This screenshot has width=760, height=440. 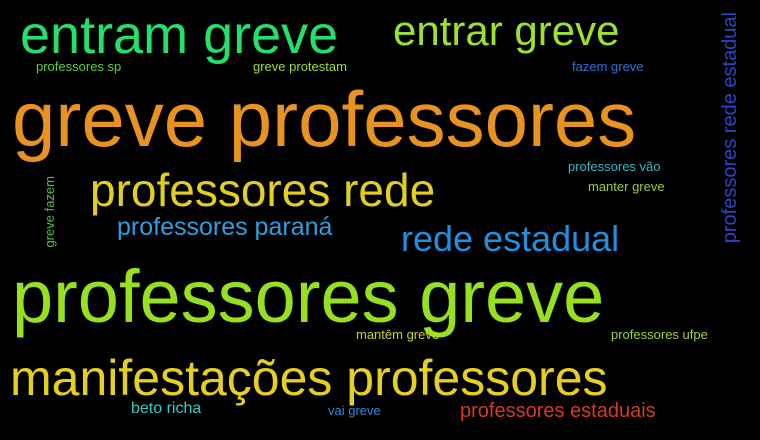 What do you see at coordinates (510, 238) in the screenshot?
I see `word-rede-estadual: rede estadual` at bounding box center [510, 238].